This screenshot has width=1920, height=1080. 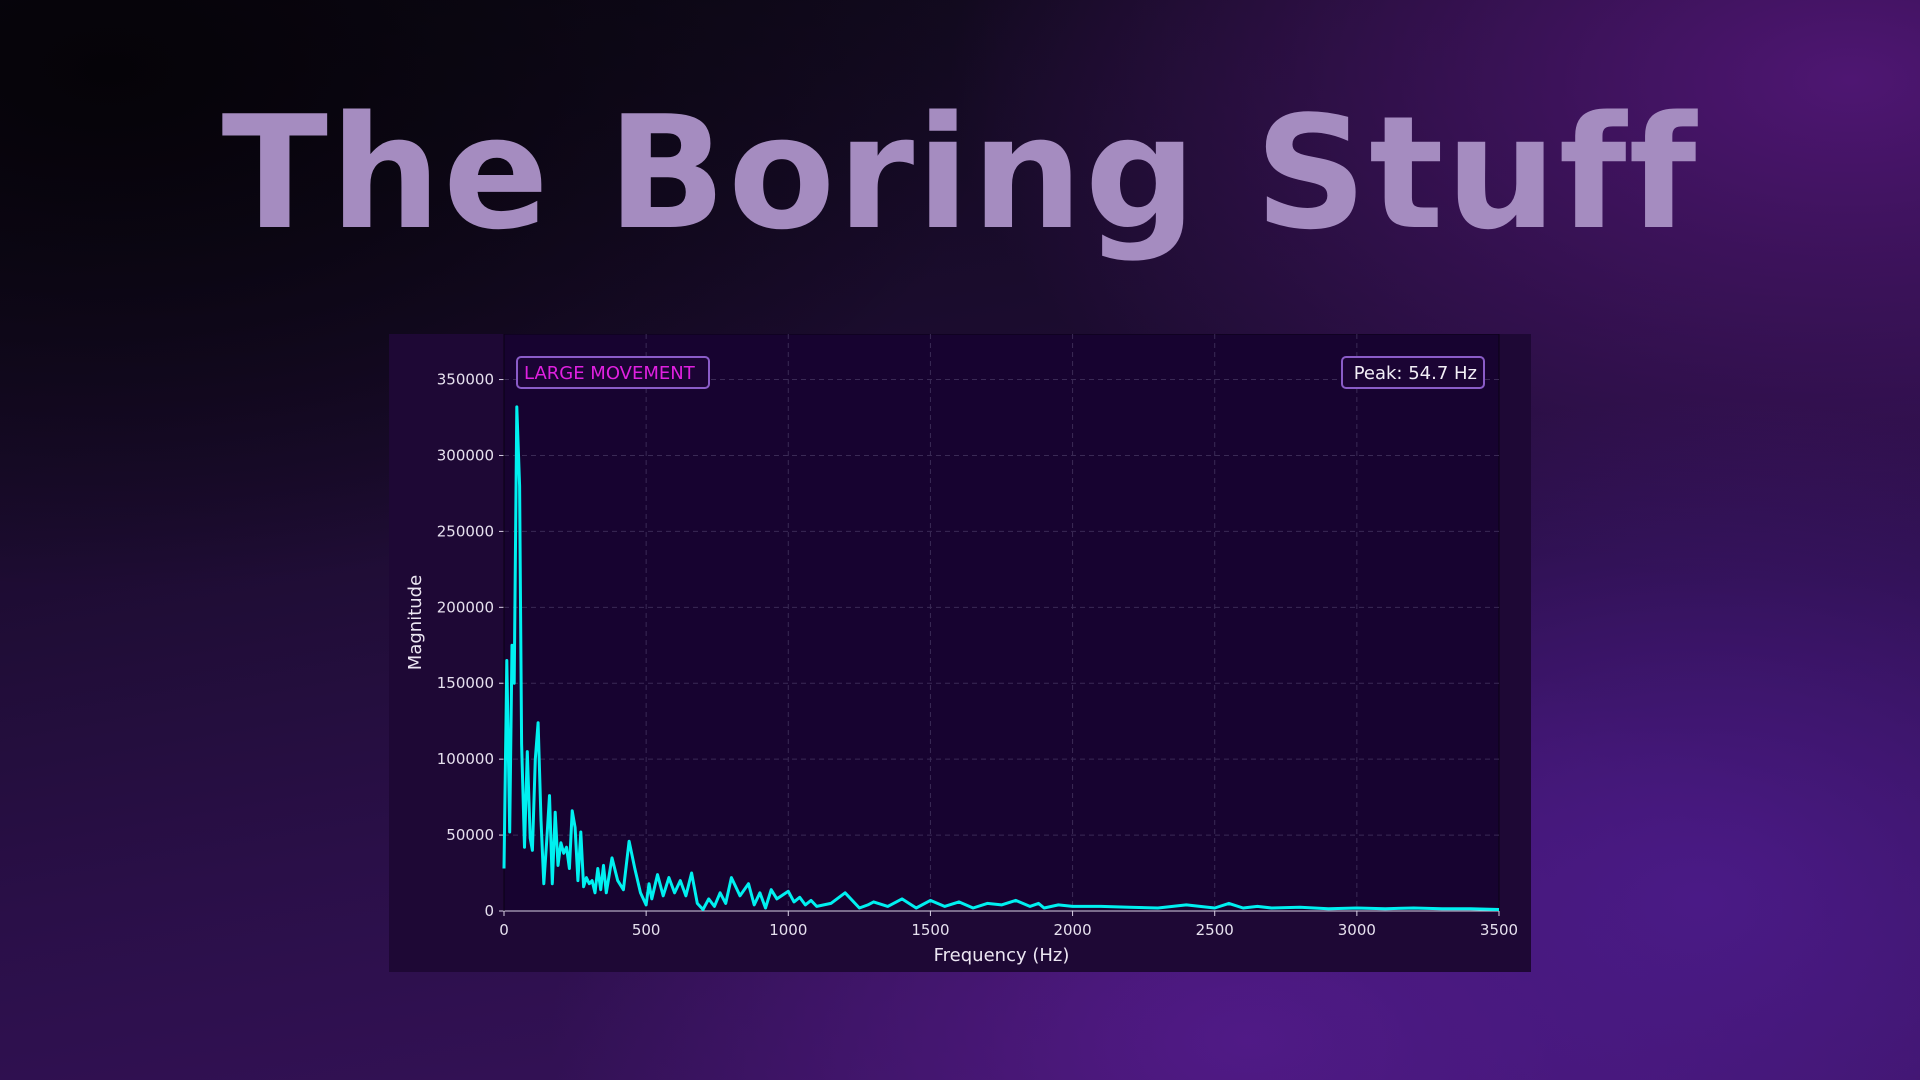 What do you see at coordinates (788, 930) in the screenshot?
I see `x-tick-label: 1000` at bounding box center [788, 930].